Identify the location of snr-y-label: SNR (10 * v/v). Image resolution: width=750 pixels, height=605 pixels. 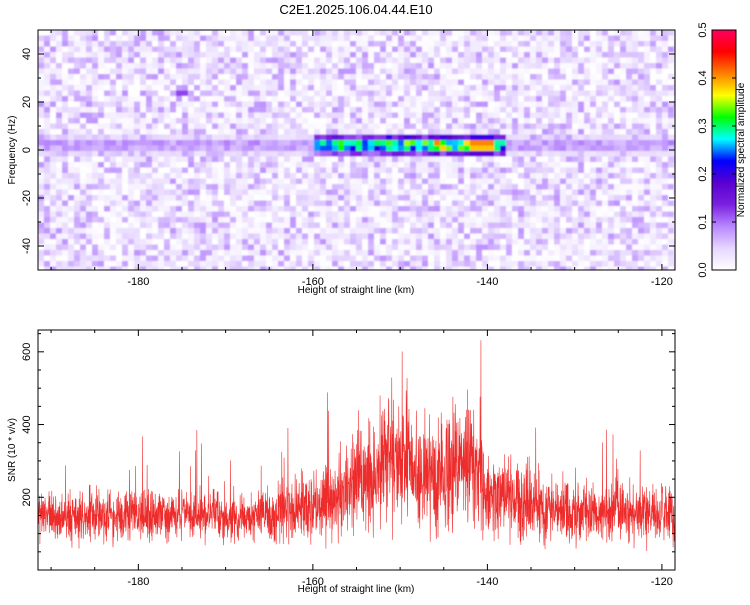
(12, 450).